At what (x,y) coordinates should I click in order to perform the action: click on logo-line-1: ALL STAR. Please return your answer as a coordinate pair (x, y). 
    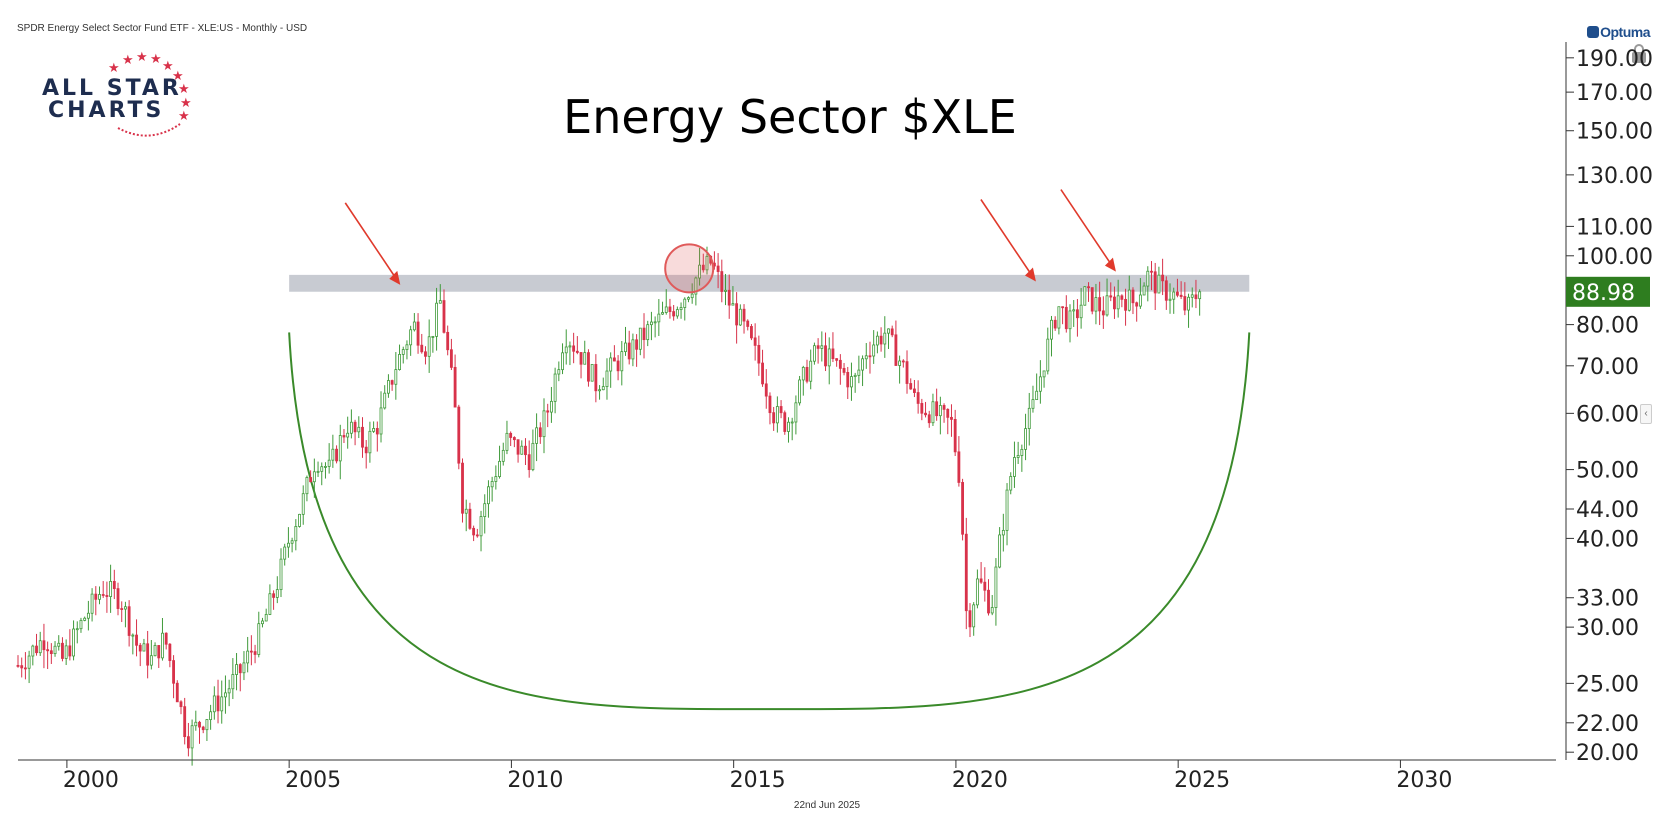
    Looking at the image, I should click on (112, 88).